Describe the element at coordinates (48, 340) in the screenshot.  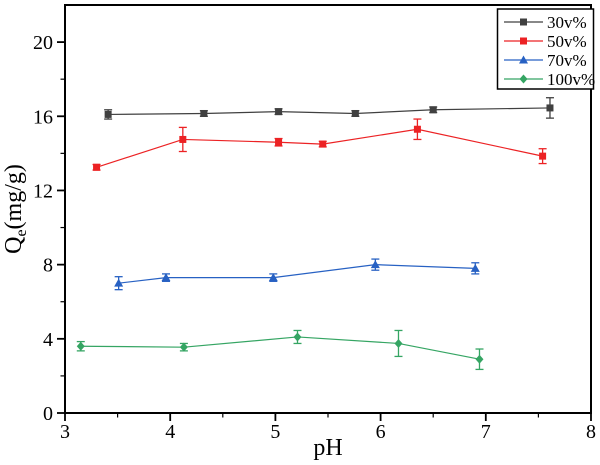
I see `y-tick-label: 4` at that location.